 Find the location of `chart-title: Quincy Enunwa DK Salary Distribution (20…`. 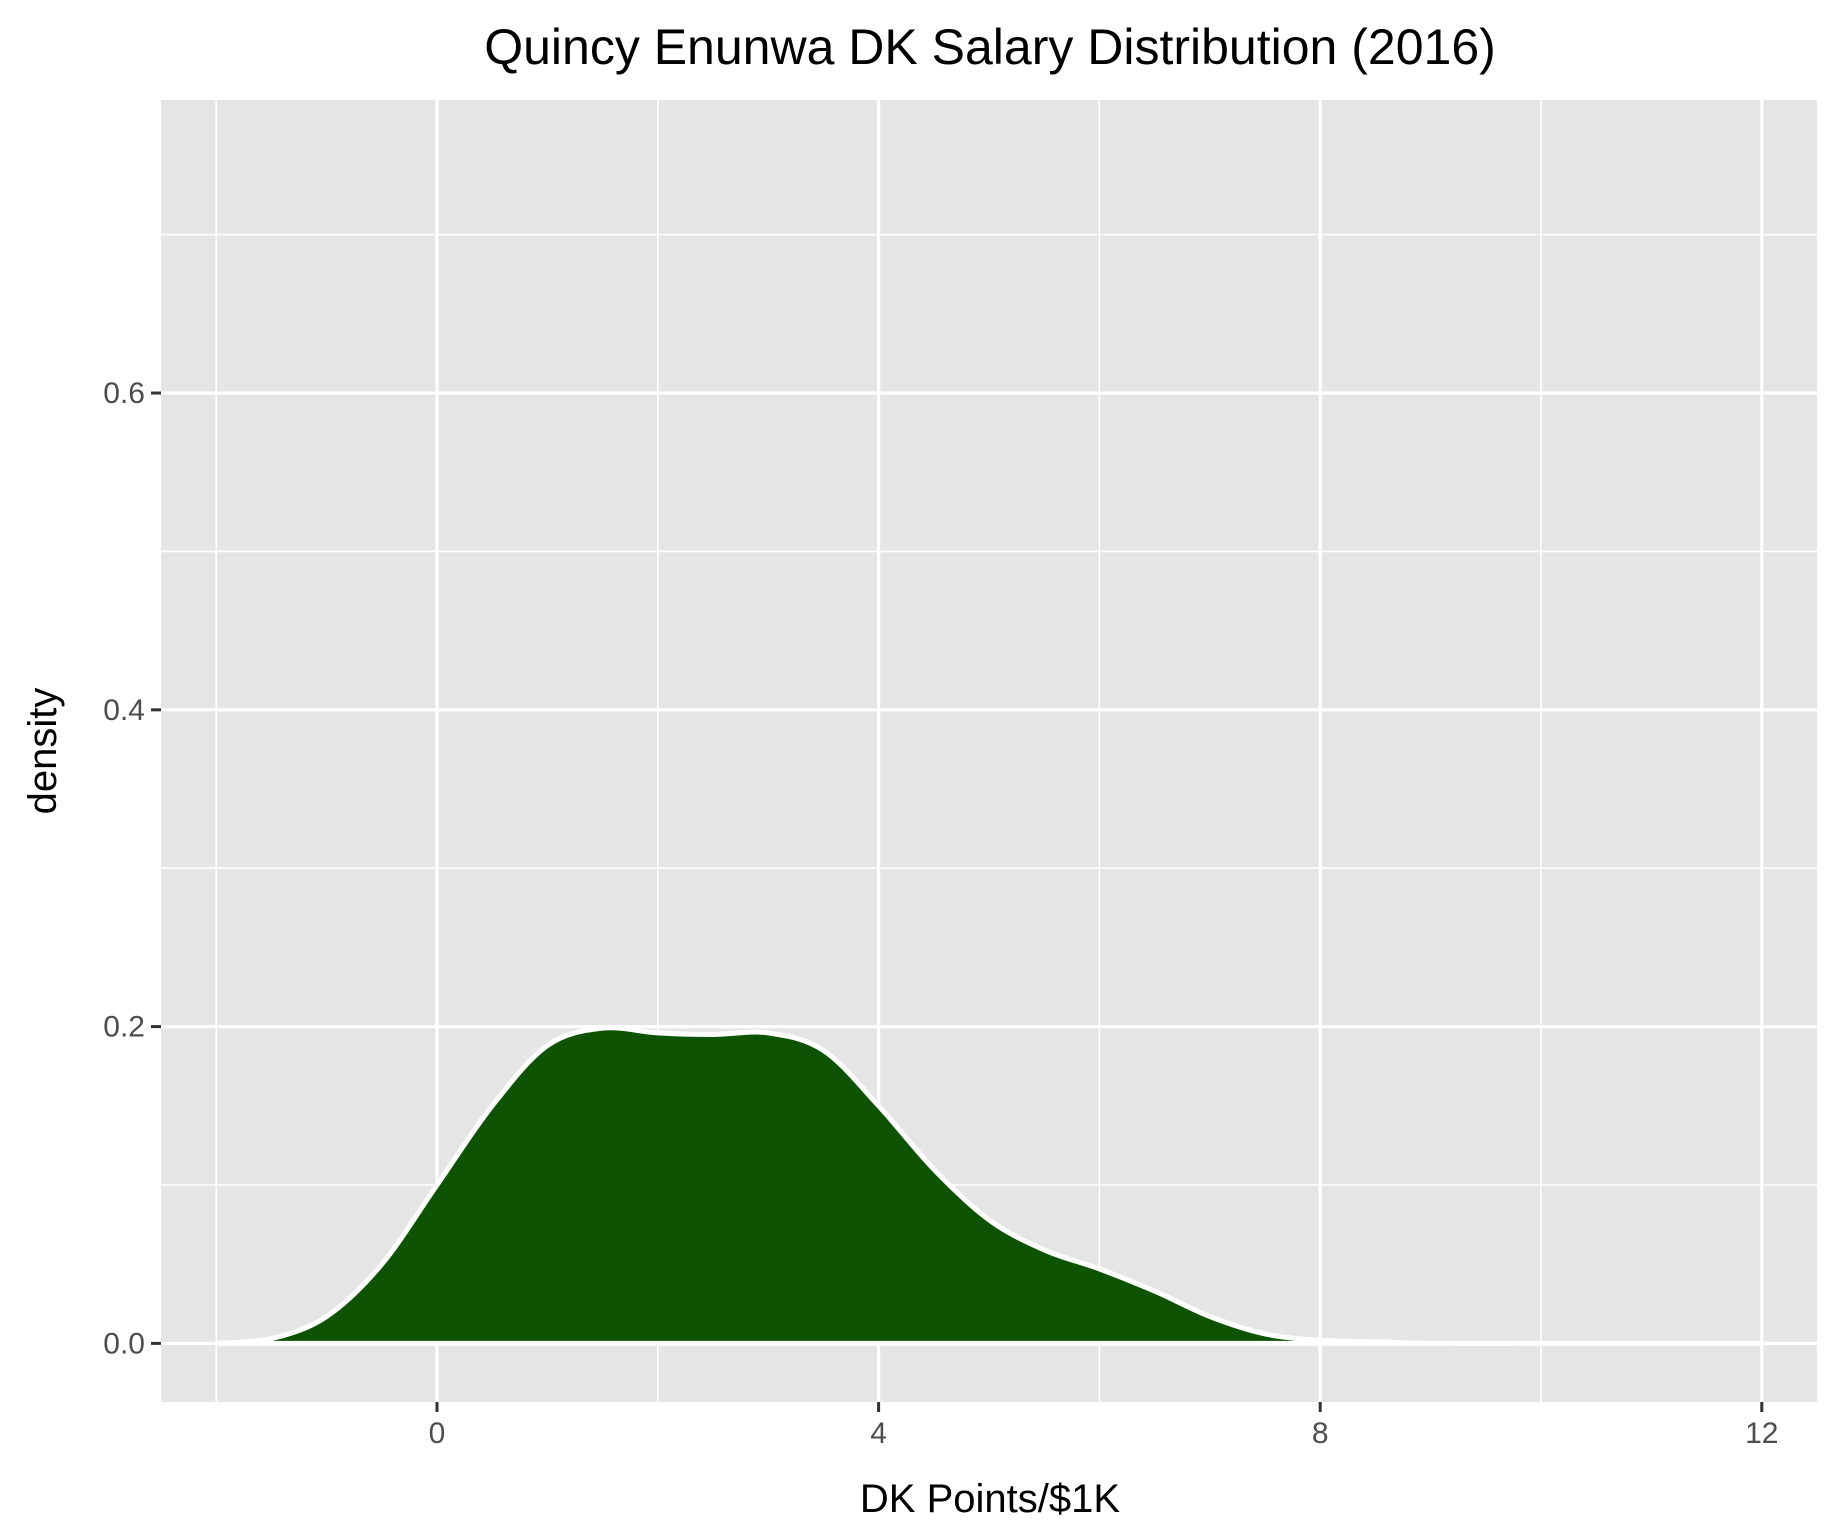

chart-title: Quincy Enunwa DK Salary Distribution (20… is located at coordinates (990, 47).